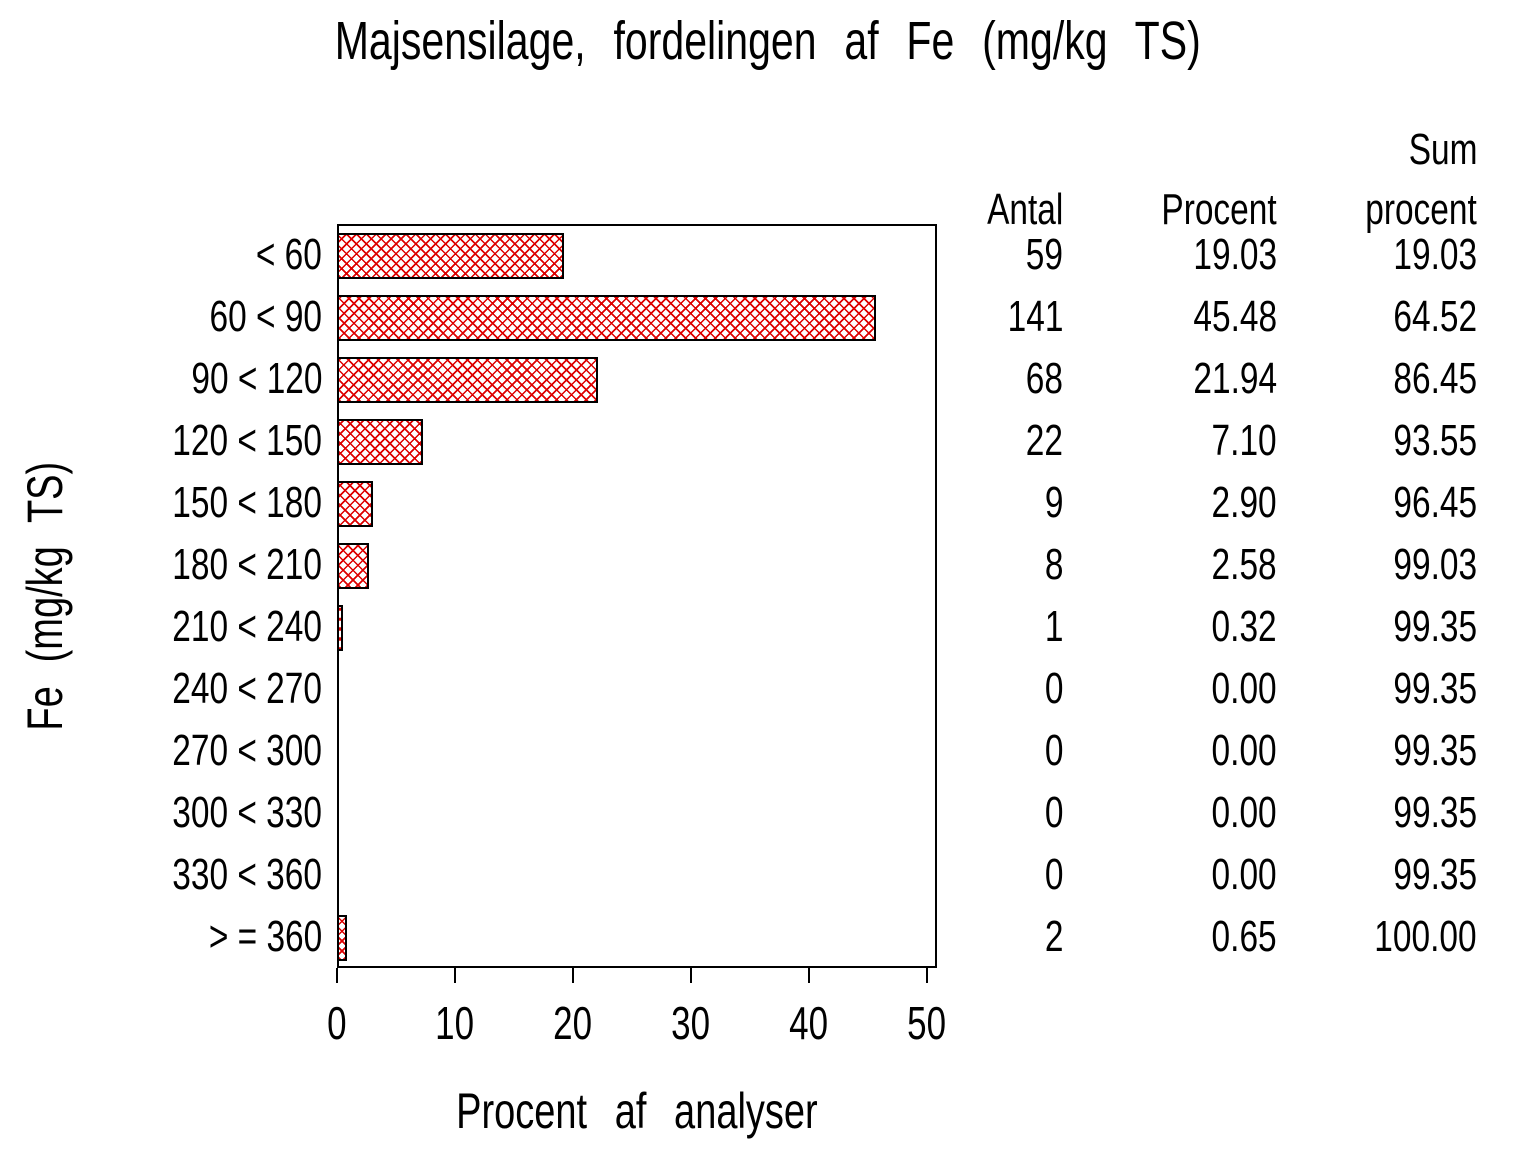 The image size is (1536, 1152). Describe the element at coordinates (927, 1023) in the screenshot. I see `x-tick-label: 50` at that location.